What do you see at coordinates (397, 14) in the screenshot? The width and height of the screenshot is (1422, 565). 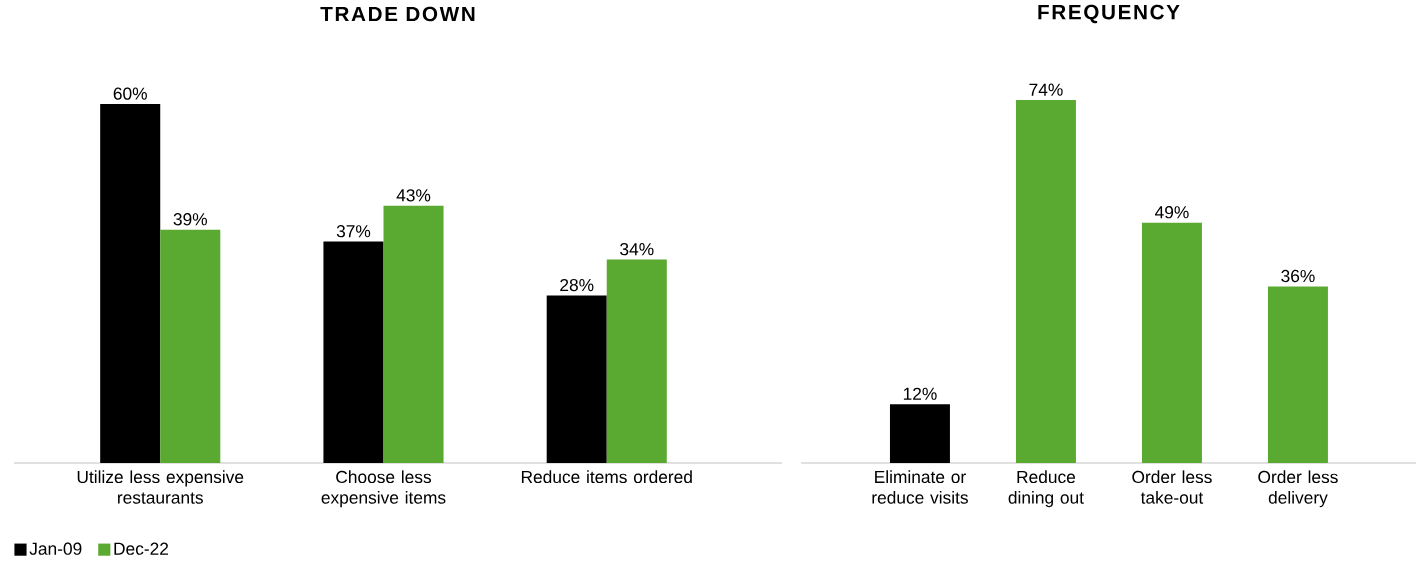 I see `chart-title: TRADE DOWN` at bounding box center [397, 14].